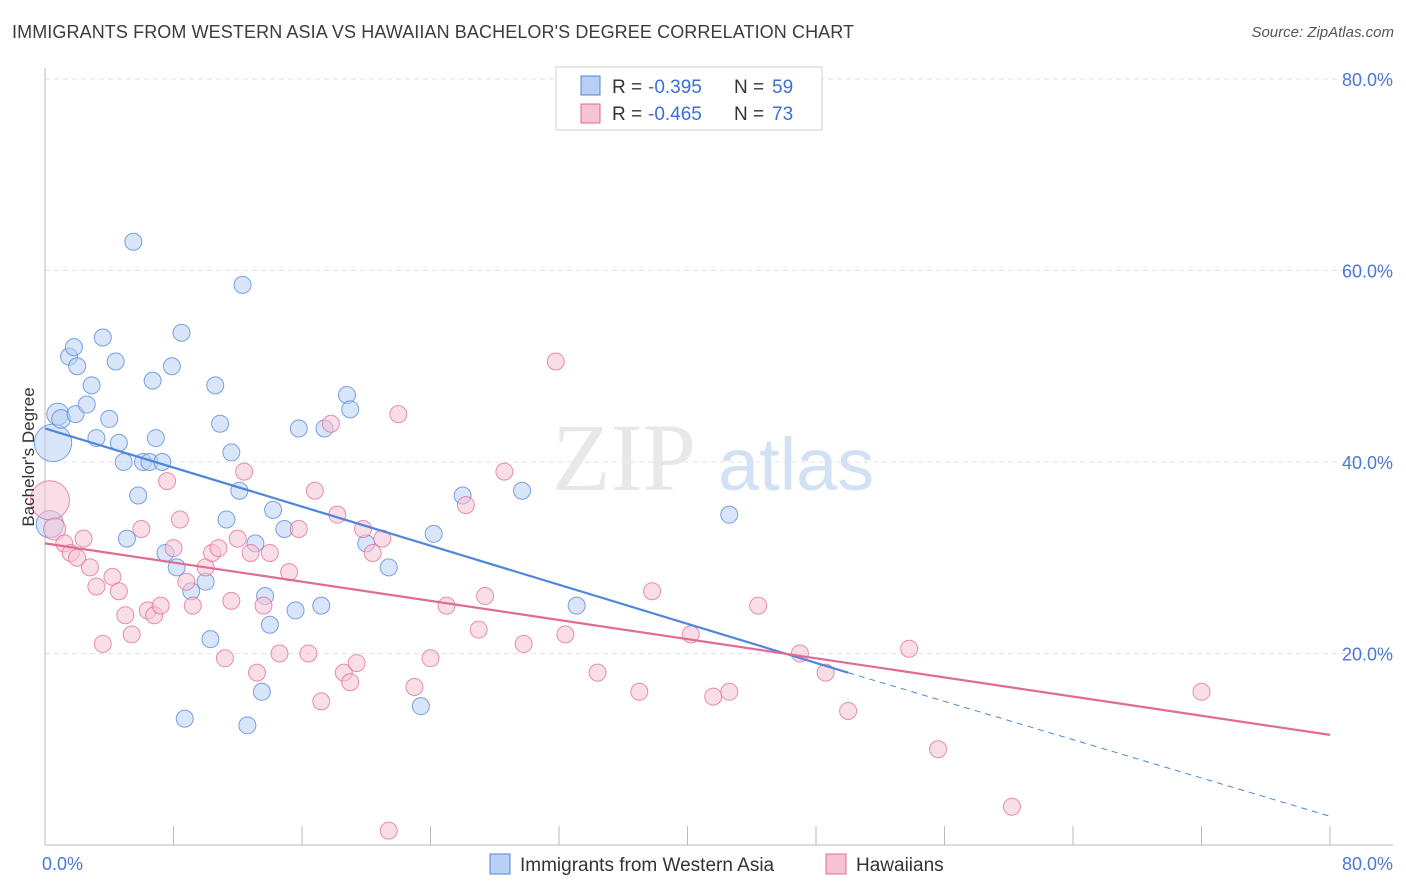 This screenshot has width=1406, height=892. Describe the element at coordinates (836, 864) in the screenshot. I see `bottom-legend-swatch-pink` at that location.